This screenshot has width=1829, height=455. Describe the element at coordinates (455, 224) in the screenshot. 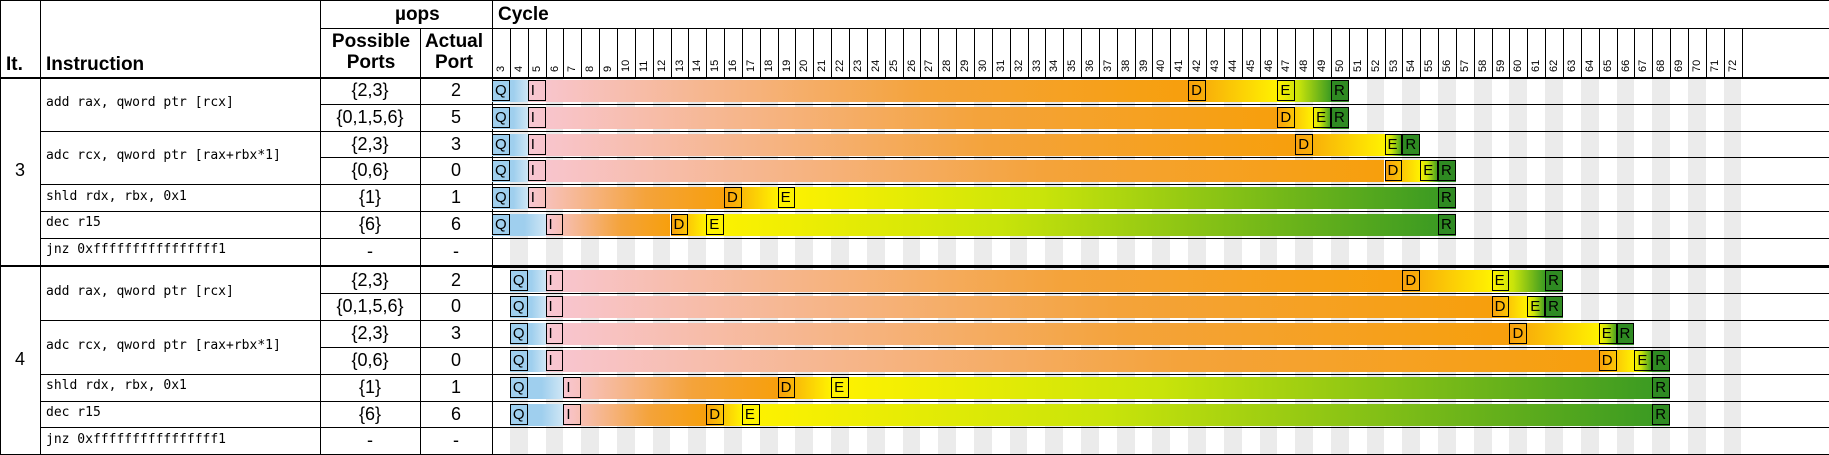

I see `actual-port: 6` at that location.